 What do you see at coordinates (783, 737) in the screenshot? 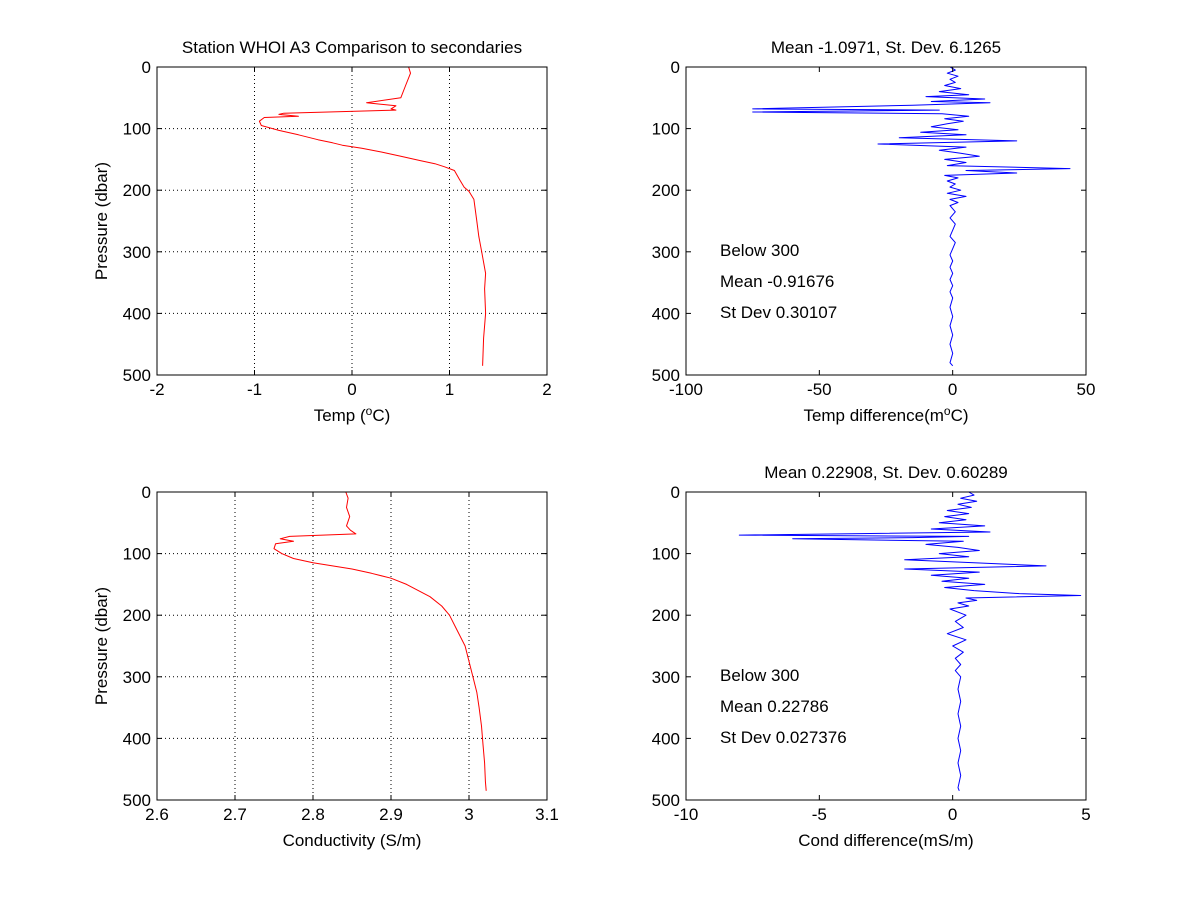
I see `stats-annotation: St Dev 0.027376` at bounding box center [783, 737].